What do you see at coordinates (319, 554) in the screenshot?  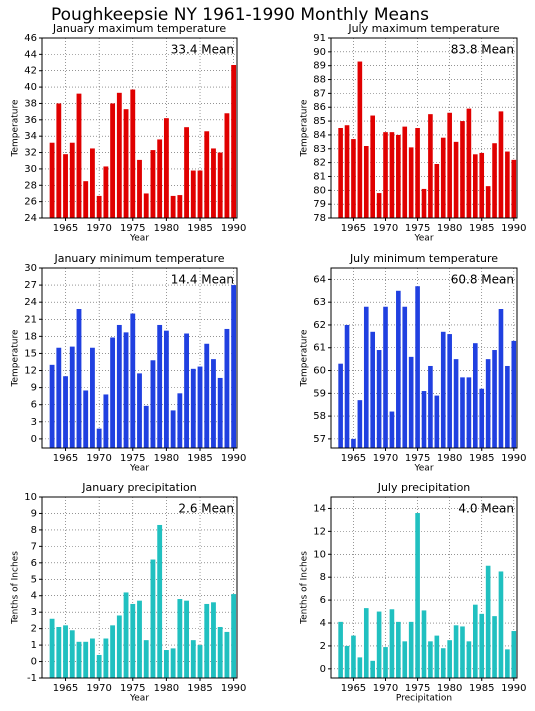 I see `y-tick-label: 10` at bounding box center [319, 554].